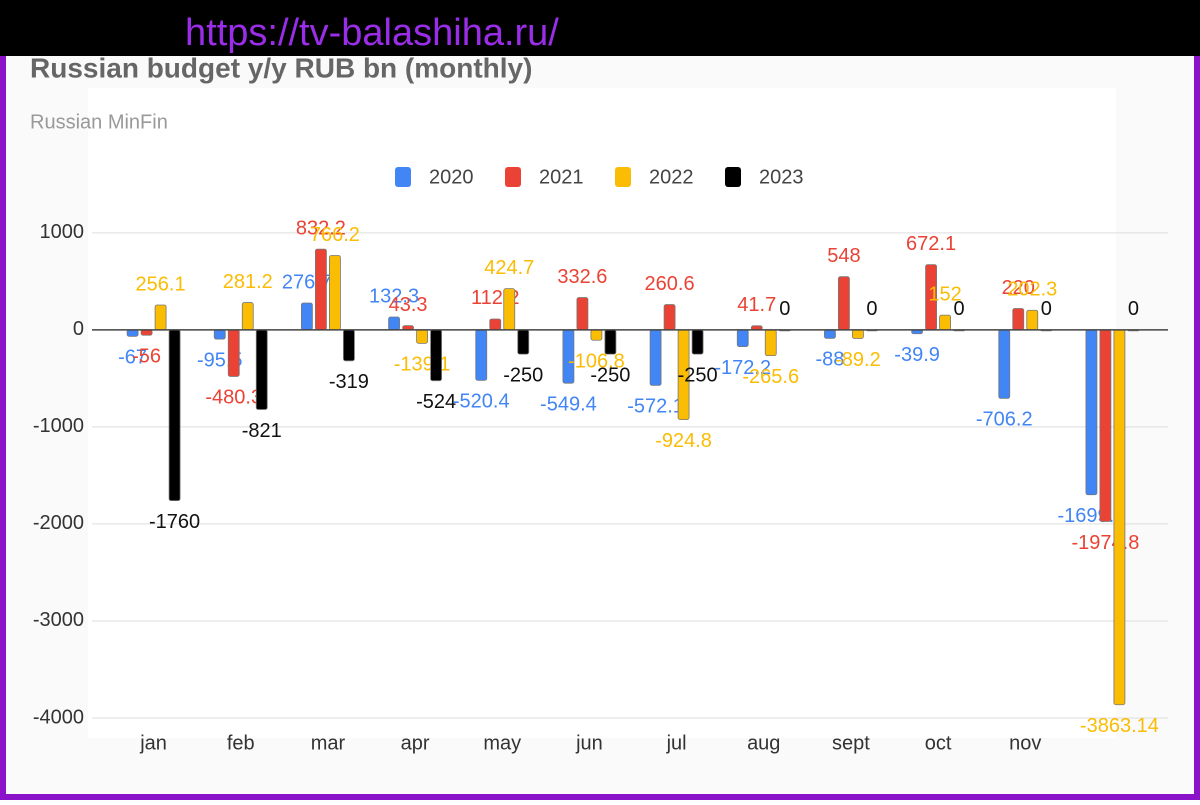 The image size is (1200, 805). Describe the element at coordinates (600, 28) in the screenshot. I see `watermark-bar` at that location.